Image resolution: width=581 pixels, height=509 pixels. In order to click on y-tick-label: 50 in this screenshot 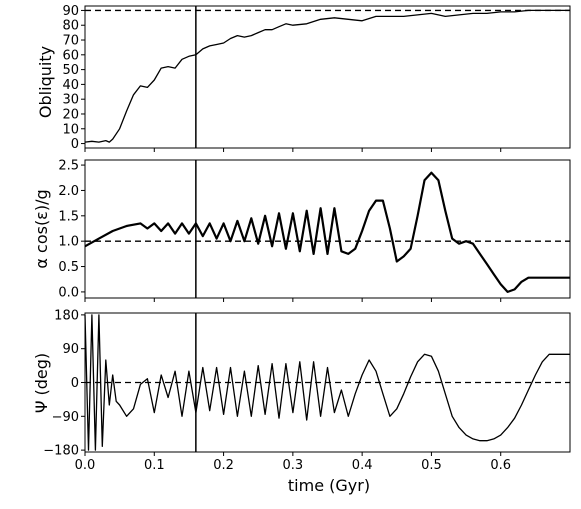, I will do `click(70, 70)`.